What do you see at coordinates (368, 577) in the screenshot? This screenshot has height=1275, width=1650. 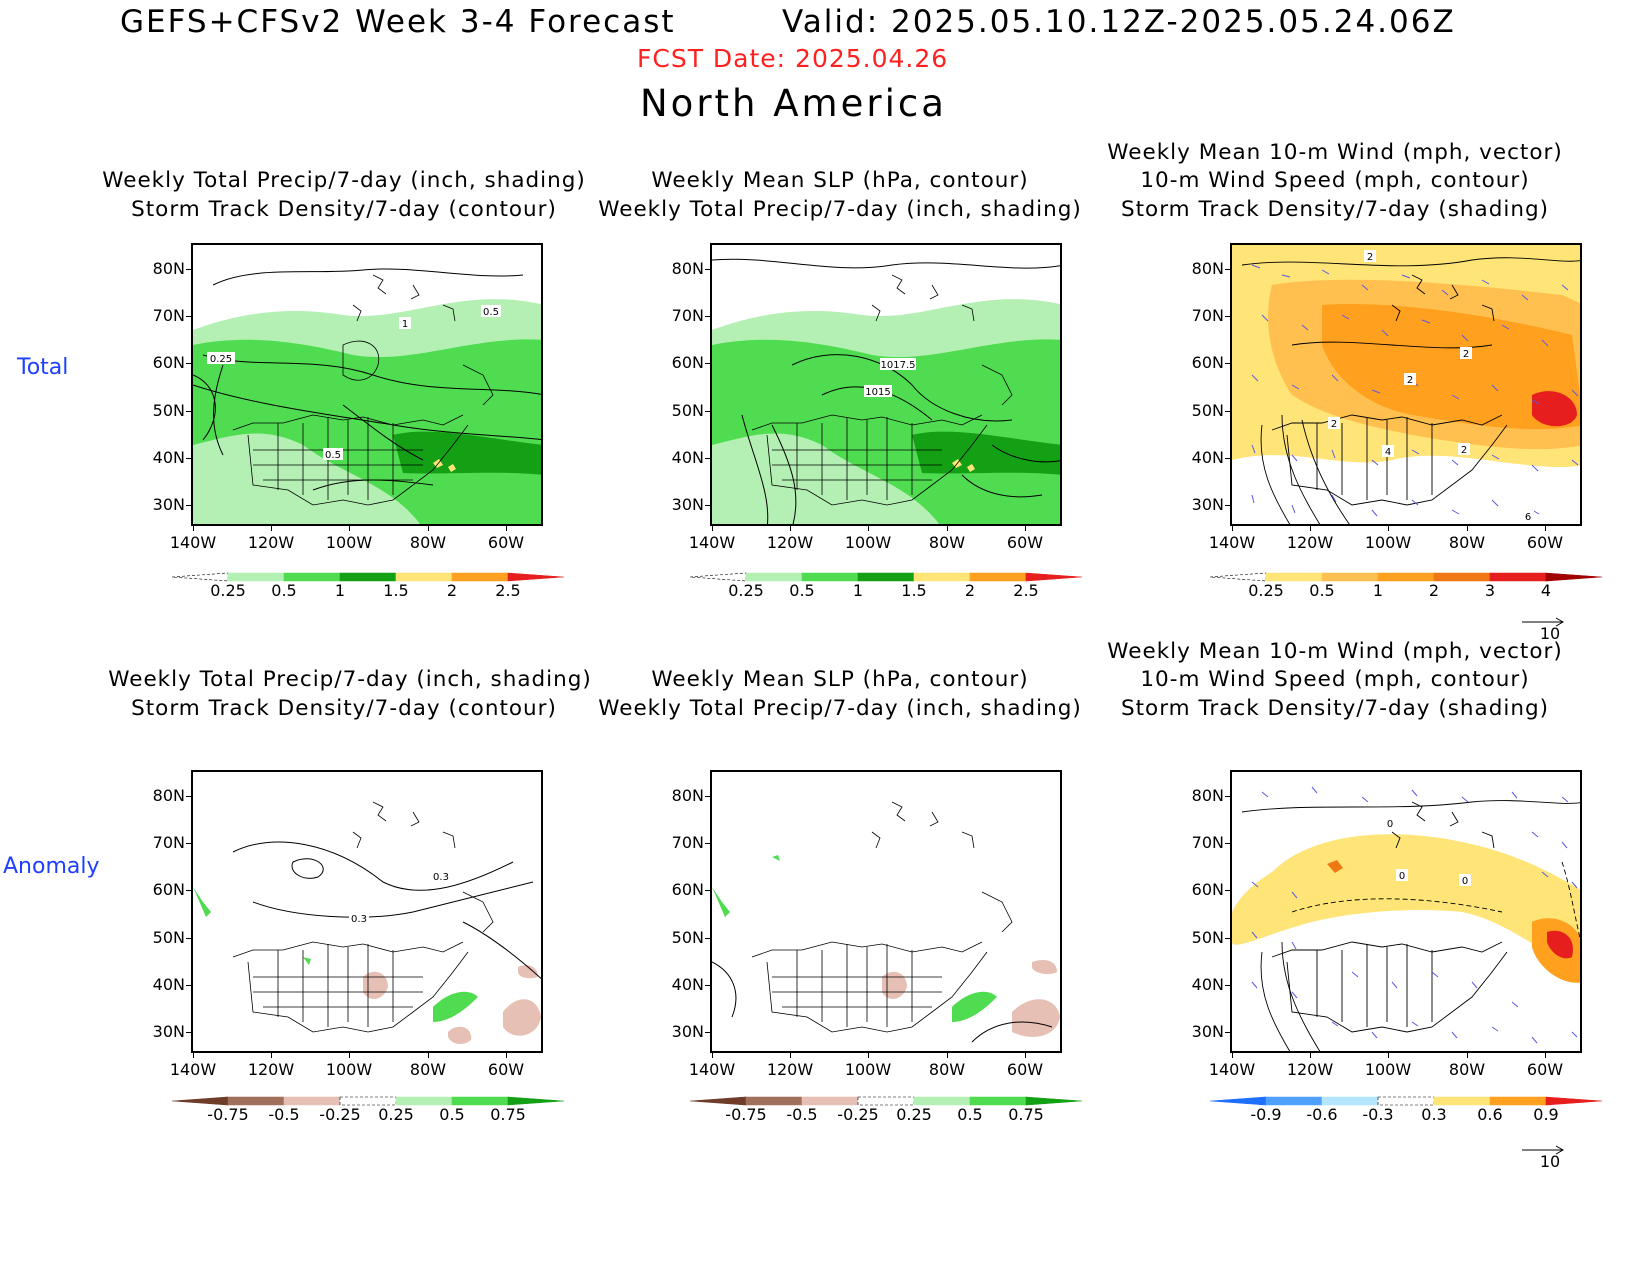 I see `colorbar-precip` at bounding box center [368, 577].